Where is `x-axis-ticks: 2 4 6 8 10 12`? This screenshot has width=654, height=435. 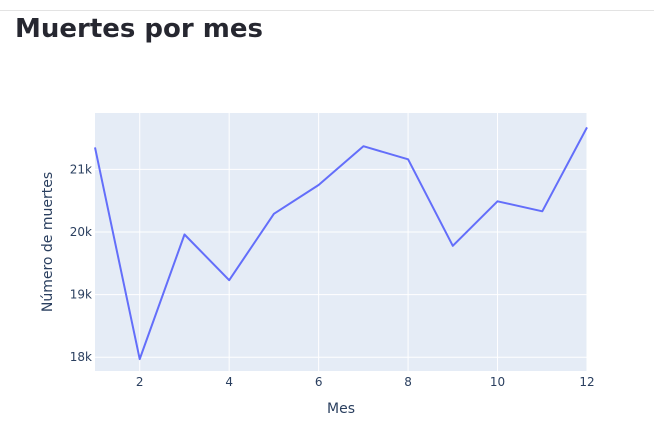 x-axis-ticks: 2 4 6 8 10 12 is located at coordinates (365, 382).